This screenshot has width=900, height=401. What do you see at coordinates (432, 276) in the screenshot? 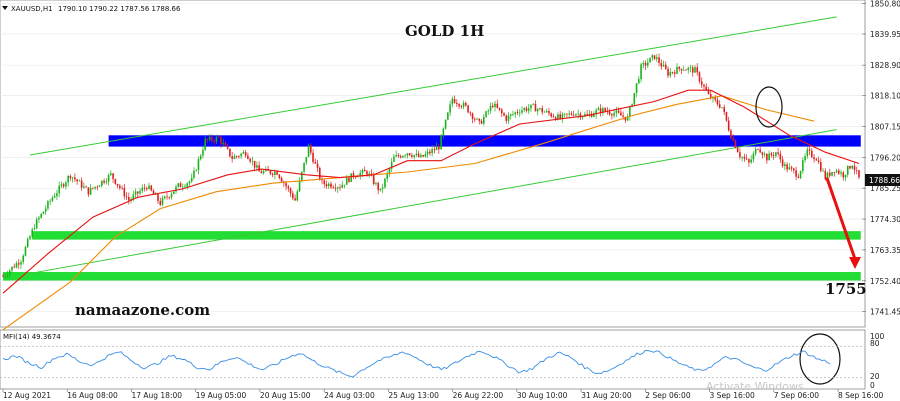
I see `zone-support_lower` at bounding box center [432, 276].